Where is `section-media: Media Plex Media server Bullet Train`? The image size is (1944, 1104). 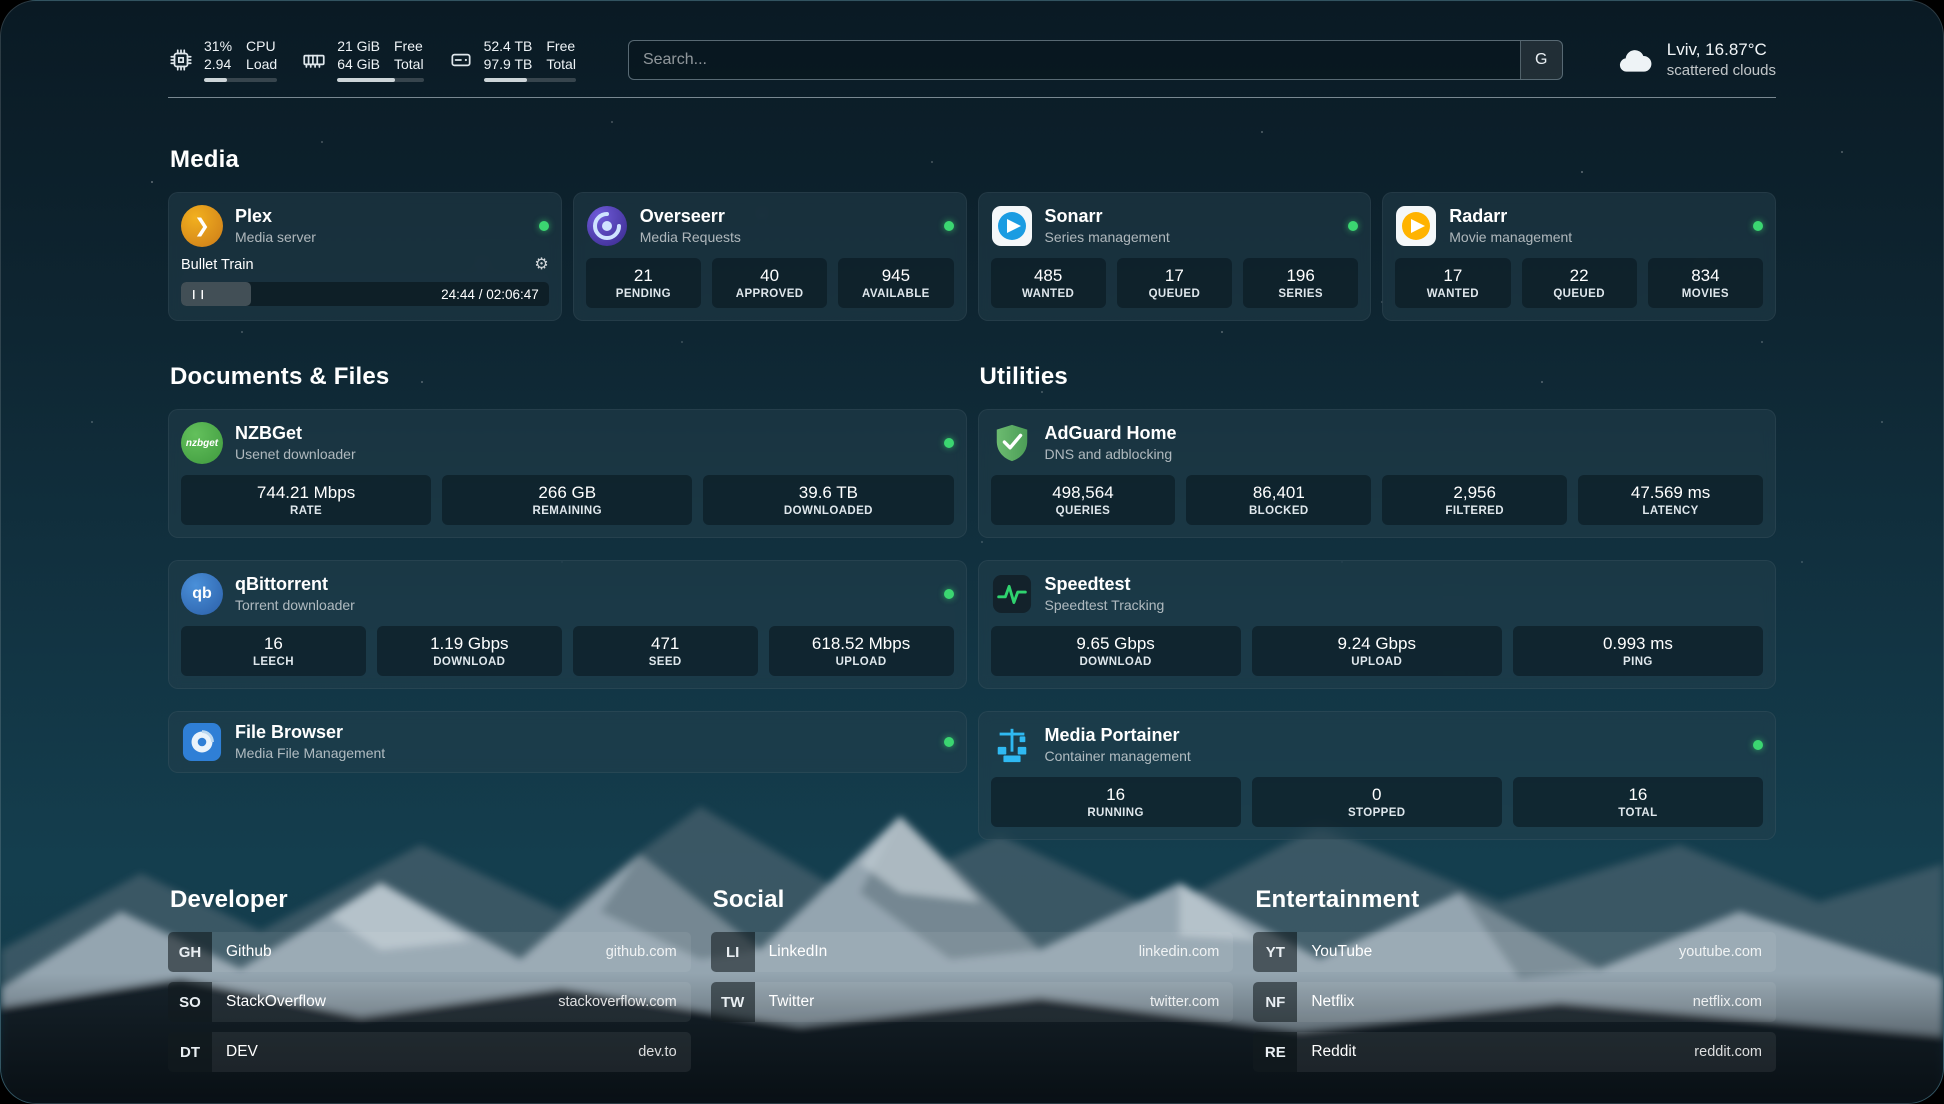 section-media: Media Plex Media server Bullet Train is located at coordinates (972, 234).